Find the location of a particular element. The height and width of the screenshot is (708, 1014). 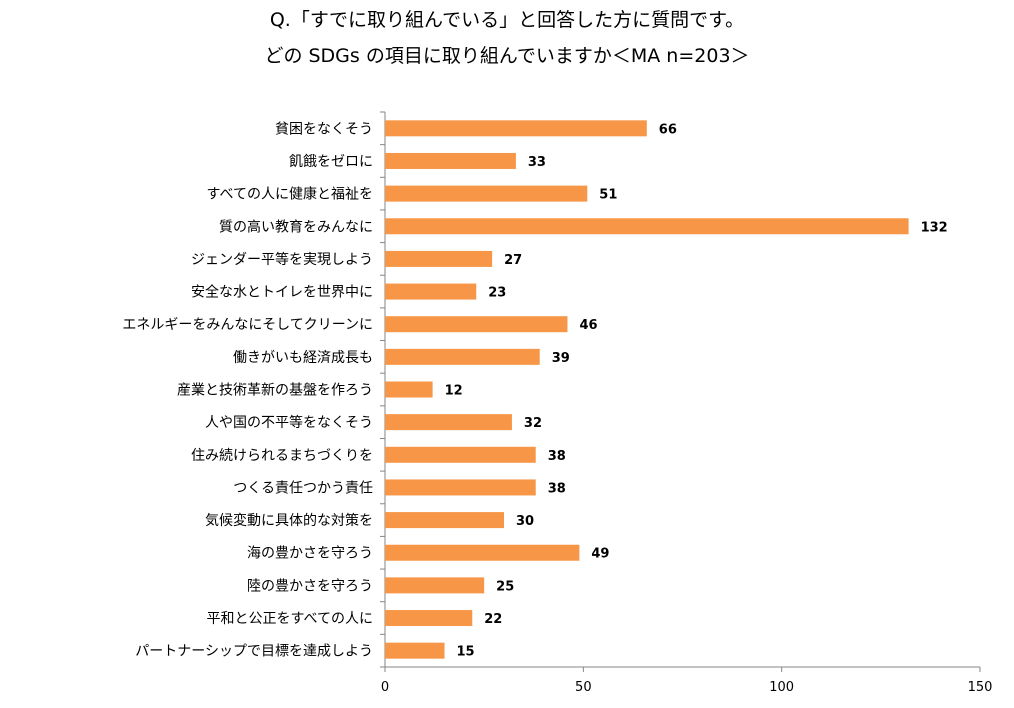

category-label: ジェンダー平等を実現しよう is located at coordinates (282, 259).